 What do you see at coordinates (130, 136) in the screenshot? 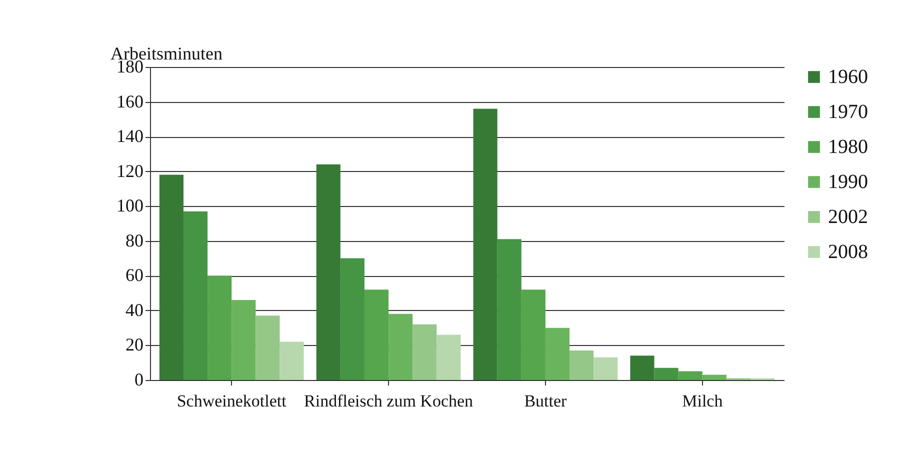
I see `y-tick-label: 140` at bounding box center [130, 136].